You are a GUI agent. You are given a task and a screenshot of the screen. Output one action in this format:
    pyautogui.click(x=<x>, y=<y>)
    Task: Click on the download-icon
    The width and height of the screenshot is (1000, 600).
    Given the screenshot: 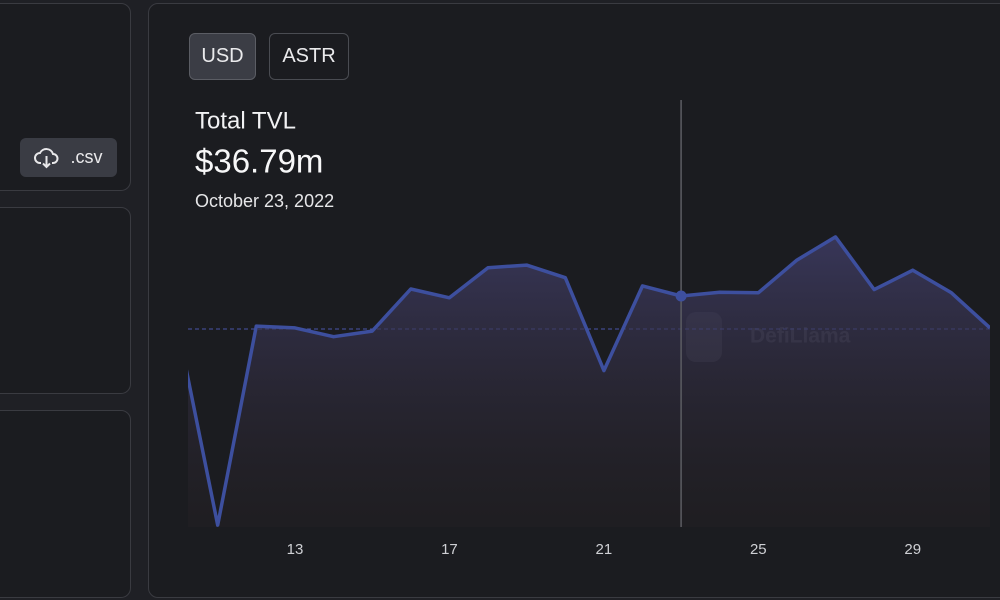 What is the action you would take?
    pyautogui.click(x=46, y=157)
    